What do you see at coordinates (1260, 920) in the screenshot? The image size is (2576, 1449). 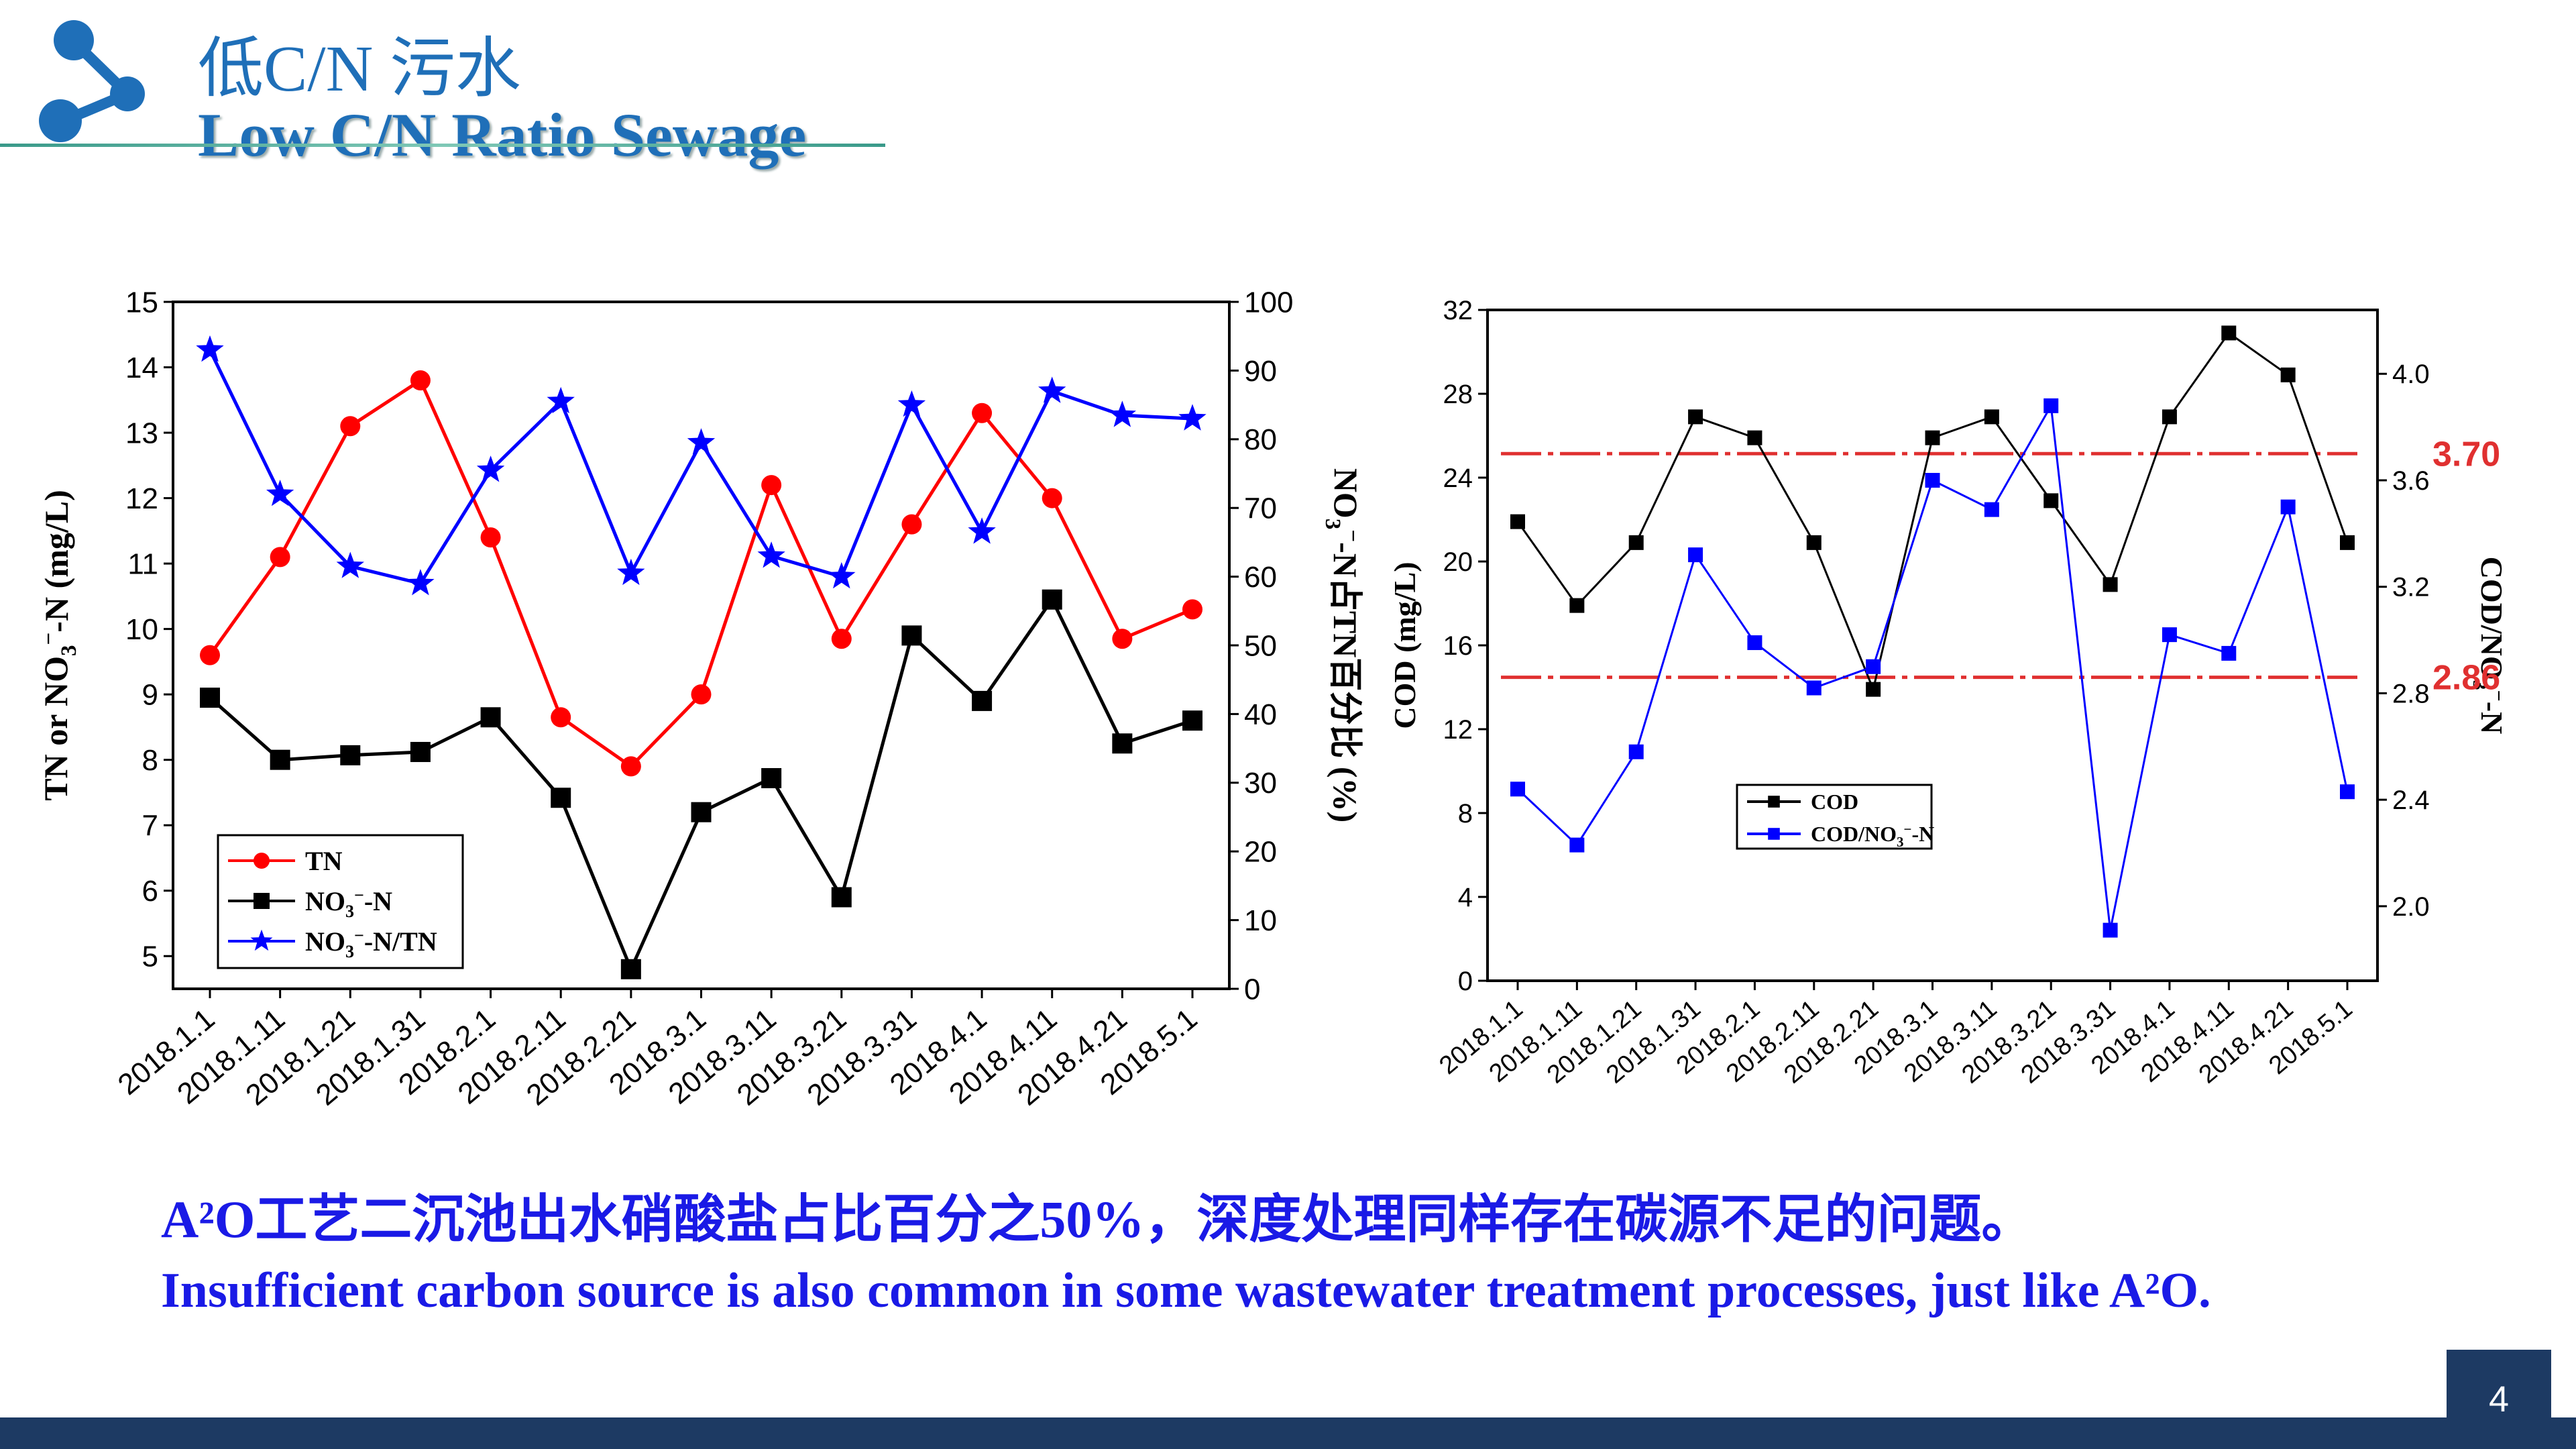 I see `y-right-tick-label: 10` at bounding box center [1260, 920].